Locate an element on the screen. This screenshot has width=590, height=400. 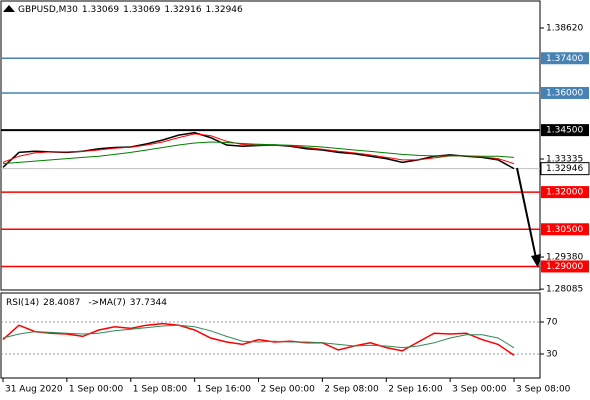
y-tick-label: 1.38620 is located at coordinates (564, 29).